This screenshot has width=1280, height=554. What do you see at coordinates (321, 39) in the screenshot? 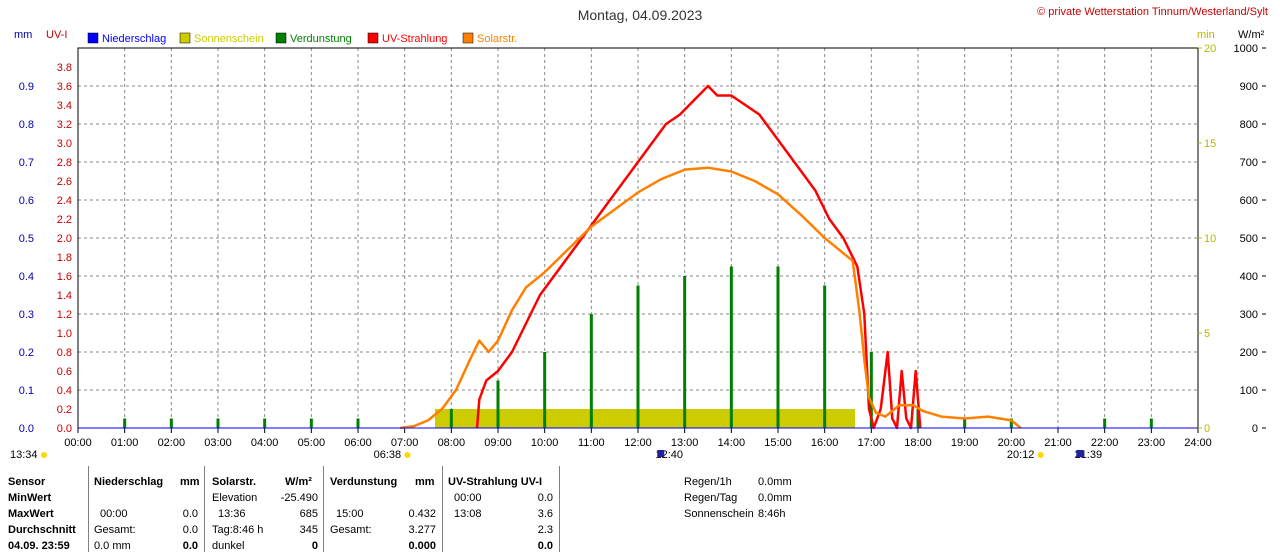
I see `legend-label: Verdunstung` at bounding box center [321, 39].